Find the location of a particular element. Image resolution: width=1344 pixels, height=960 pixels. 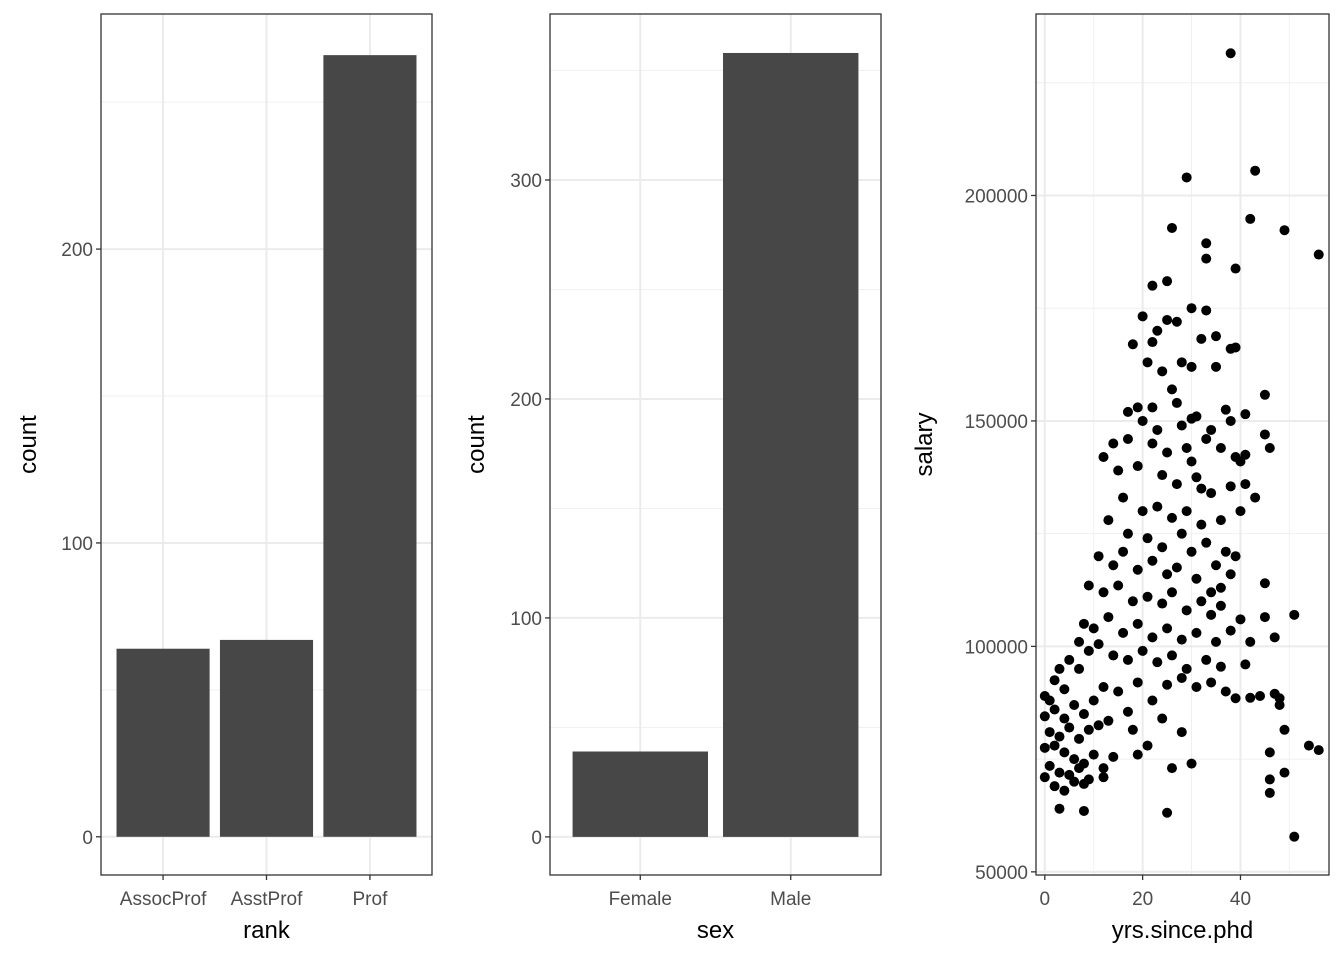

x-tick-label: AssocProf is located at coordinates (163, 899).